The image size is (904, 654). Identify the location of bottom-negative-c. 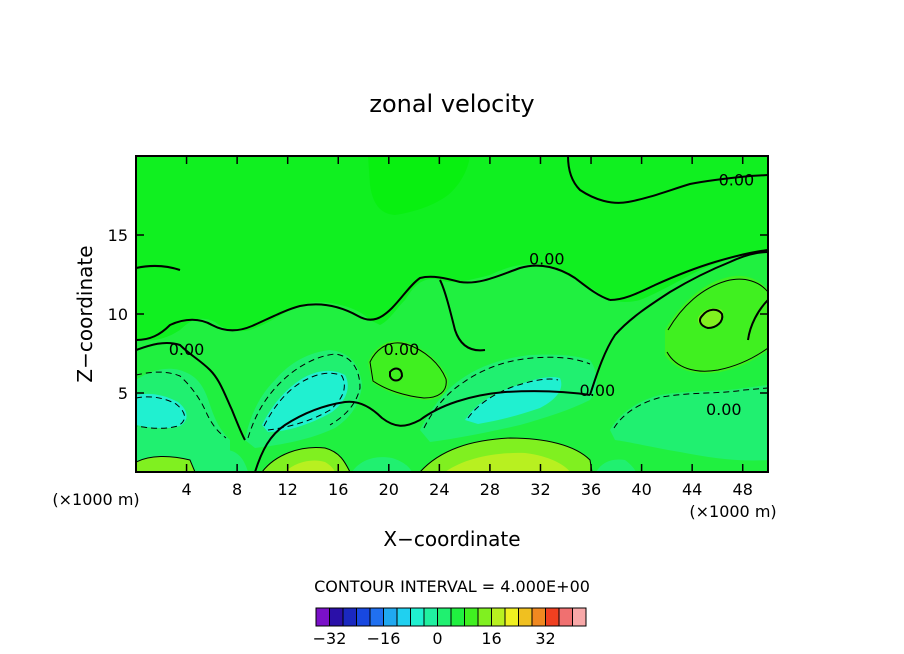
(616, 465).